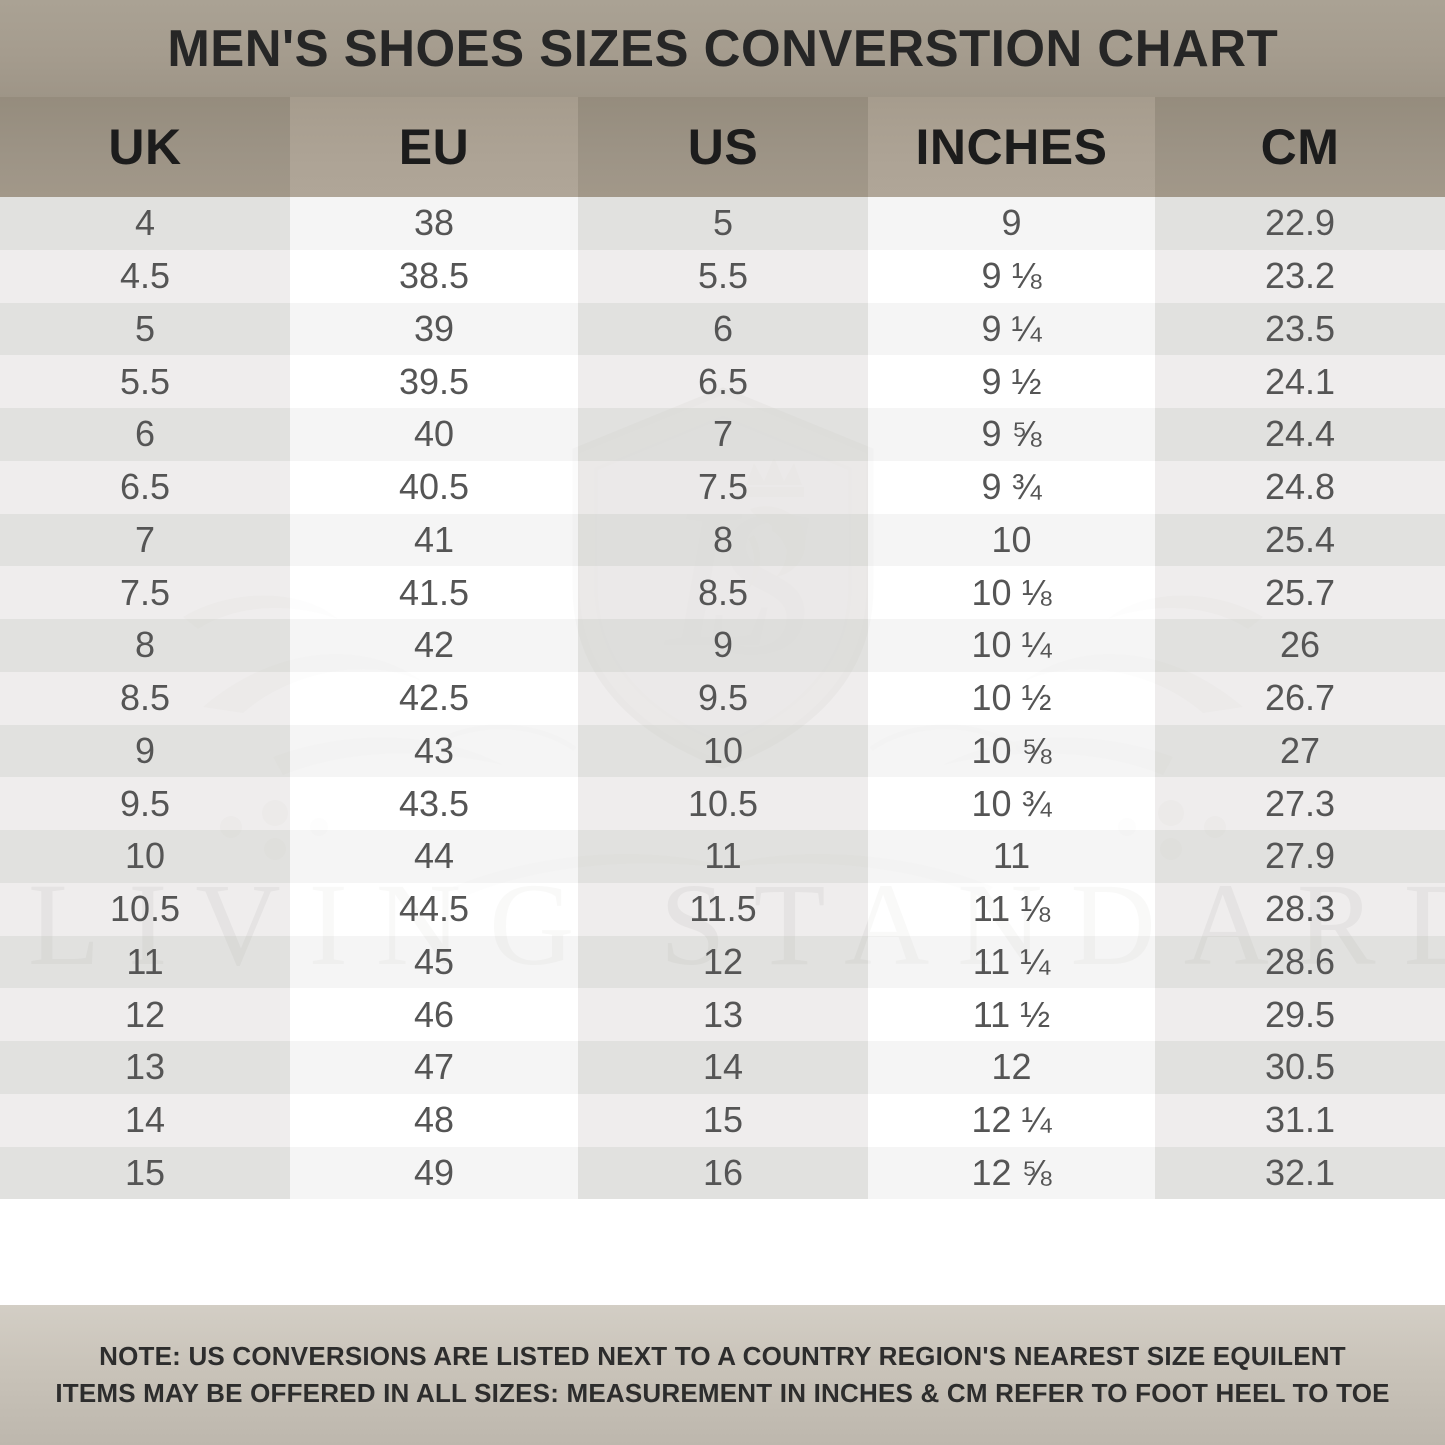  I want to click on cell-cm: 32.1, so click(1300, 1173).